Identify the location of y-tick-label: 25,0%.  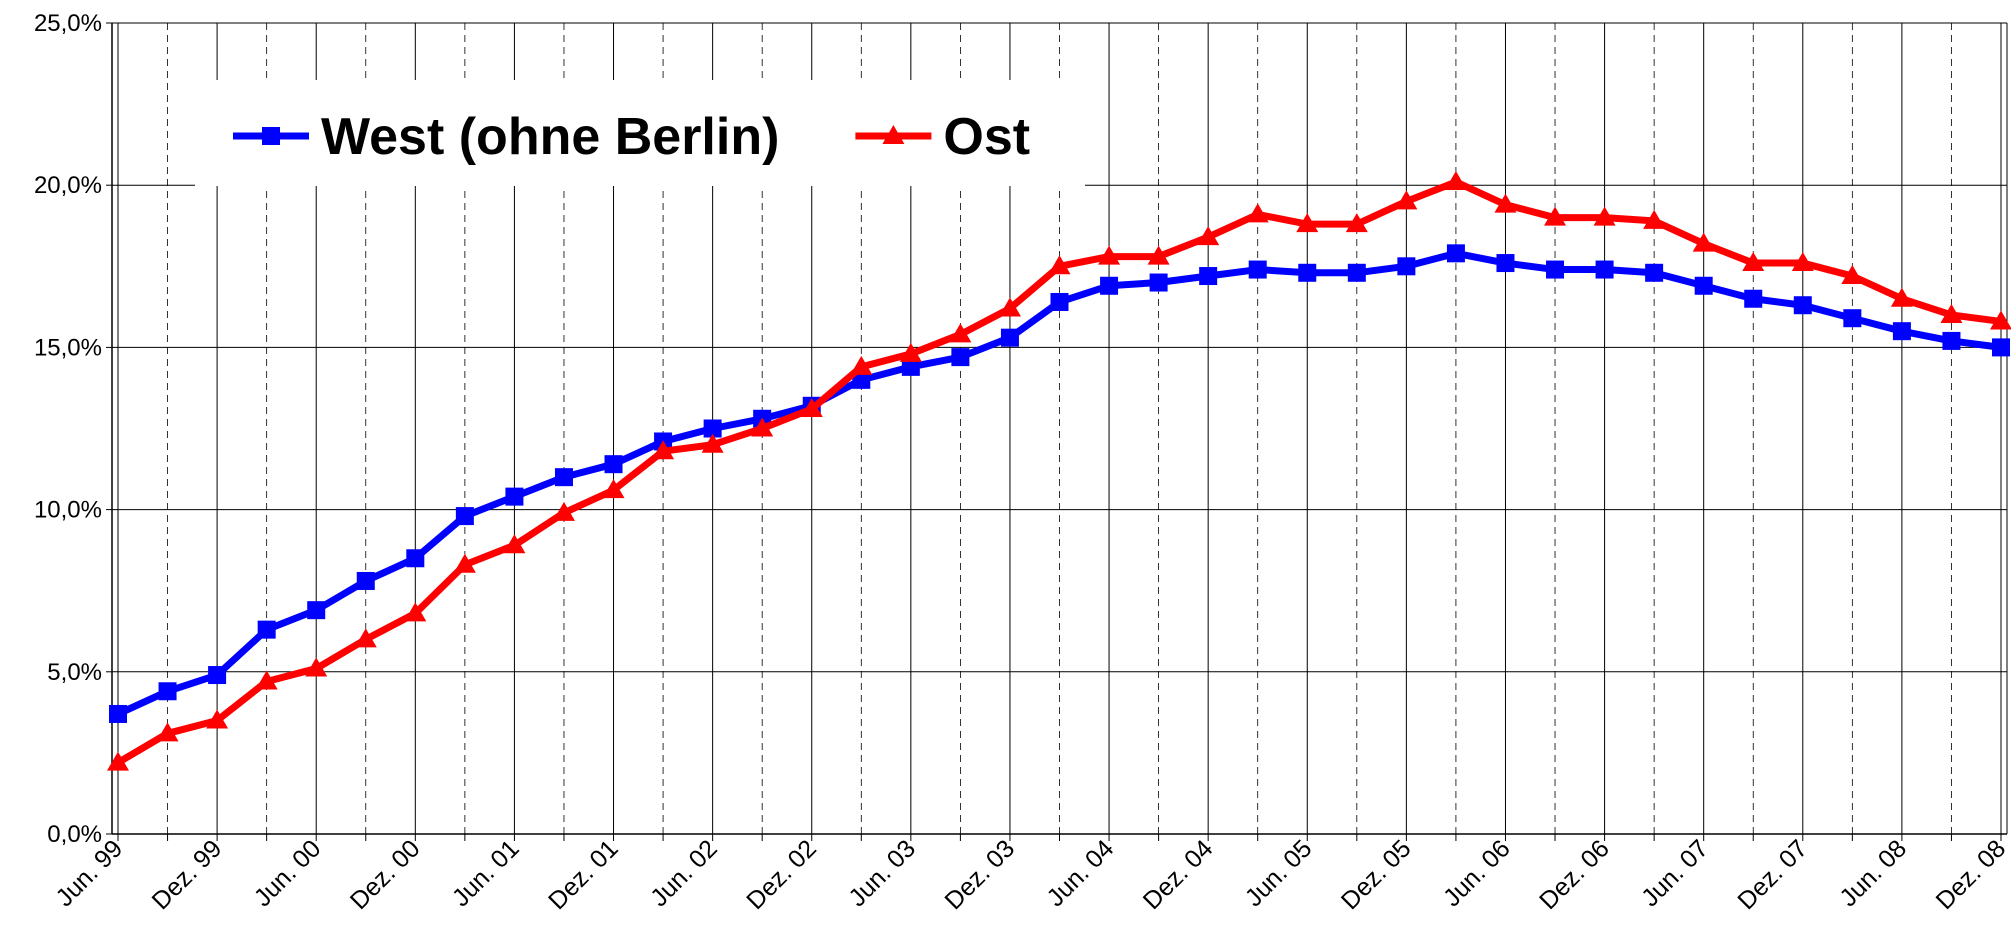
(68, 23).